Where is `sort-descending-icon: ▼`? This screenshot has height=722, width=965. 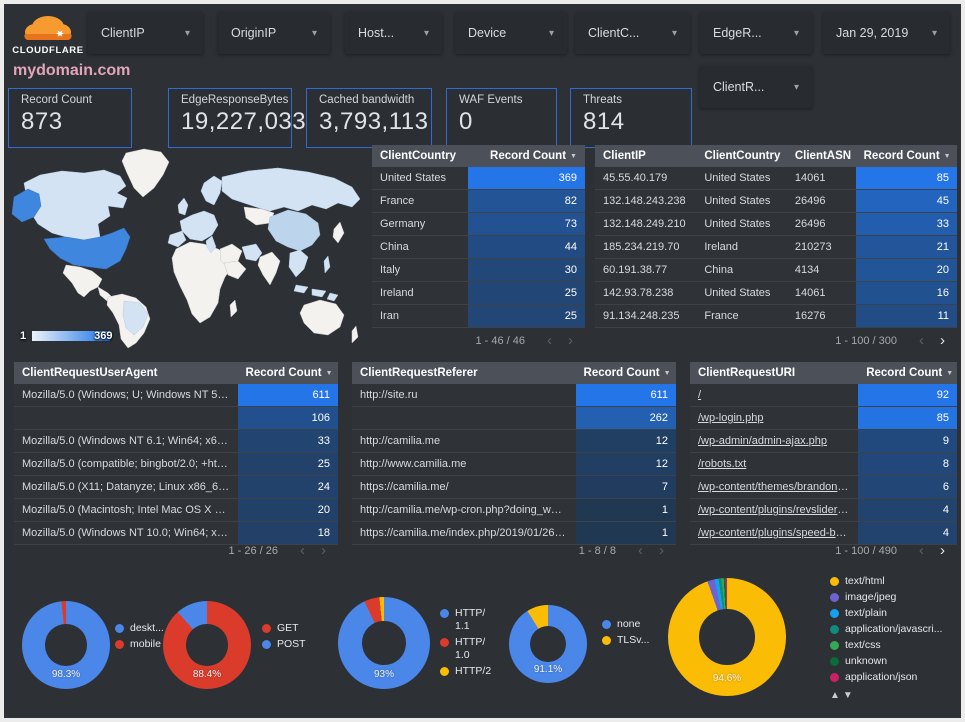
sort-descending-icon: ▼ is located at coordinates (950, 373).